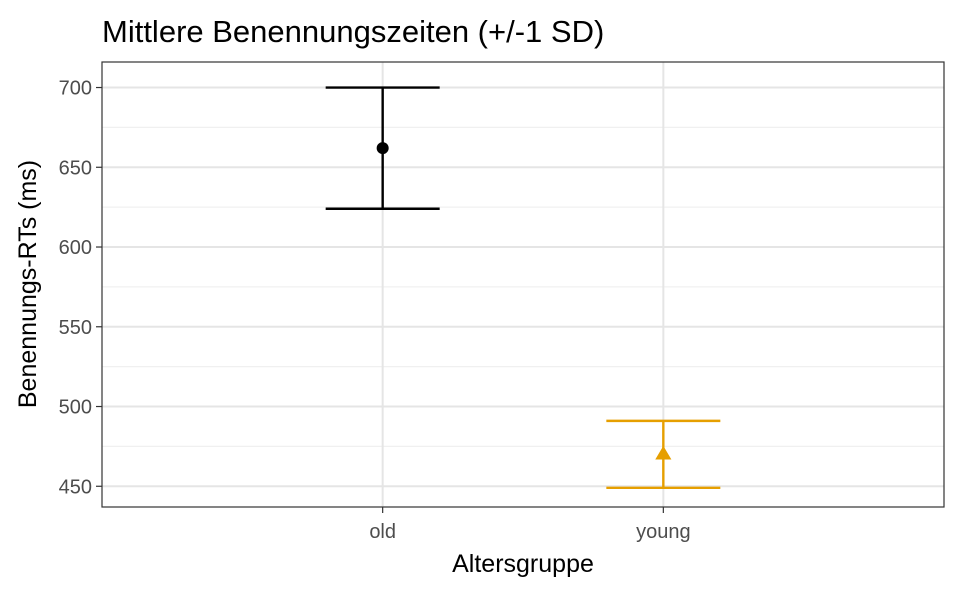  I want to click on y-axis-title: Benennungs-RTs (ms), so click(28, 284).